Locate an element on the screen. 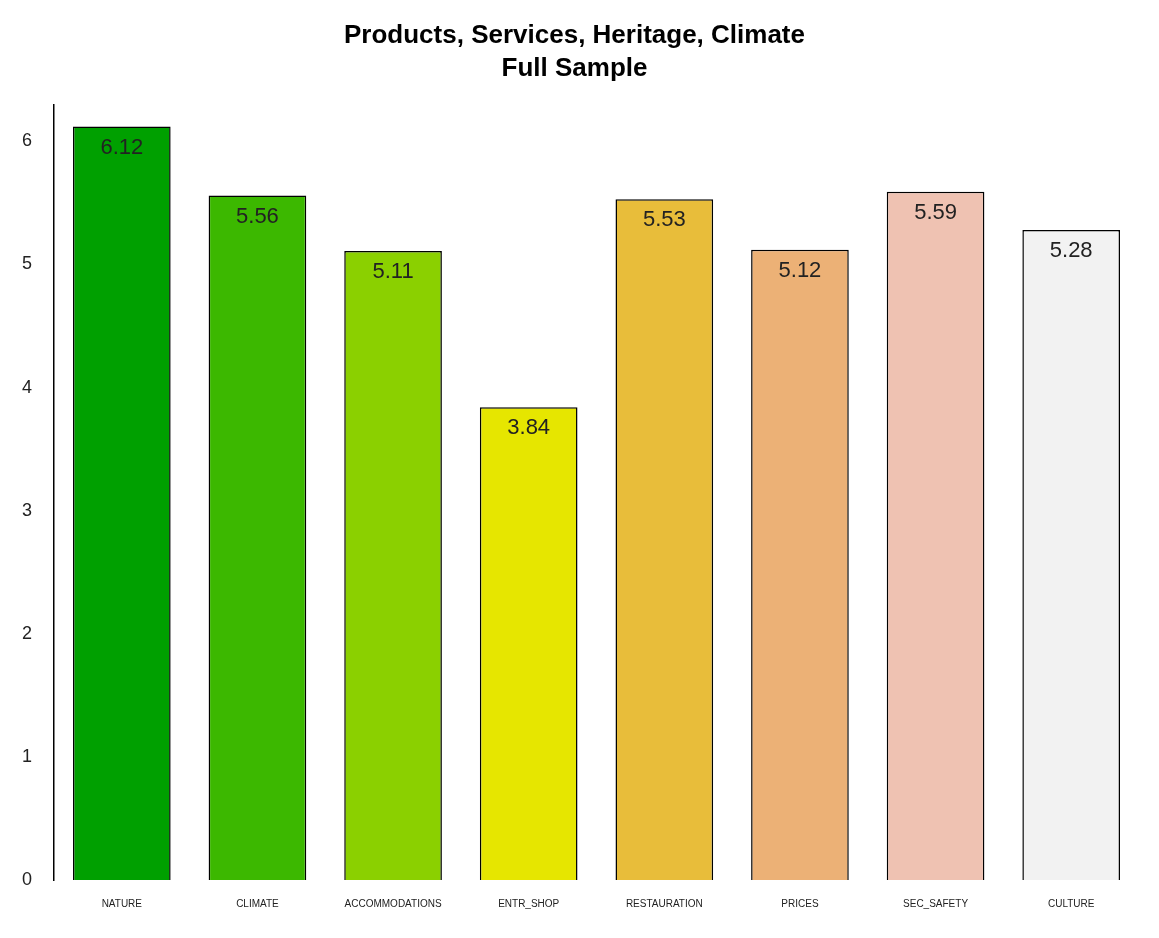 Image resolution: width=1159 pixels, height=938 pixels. x-tick-label: RESTAURATION is located at coordinates (664, 903).